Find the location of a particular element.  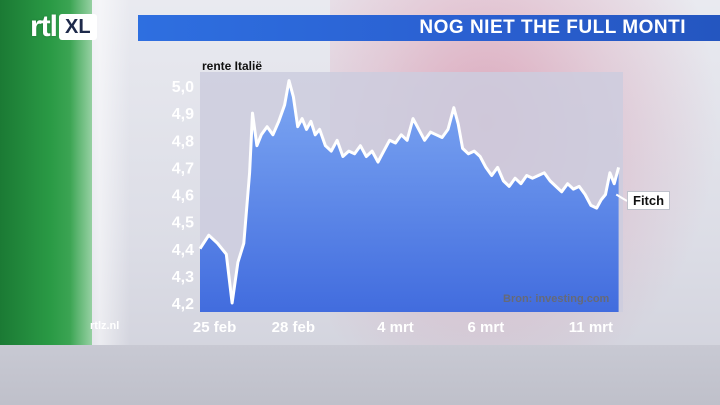

y-tick-label: 4,3 is located at coordinates (183, 277).